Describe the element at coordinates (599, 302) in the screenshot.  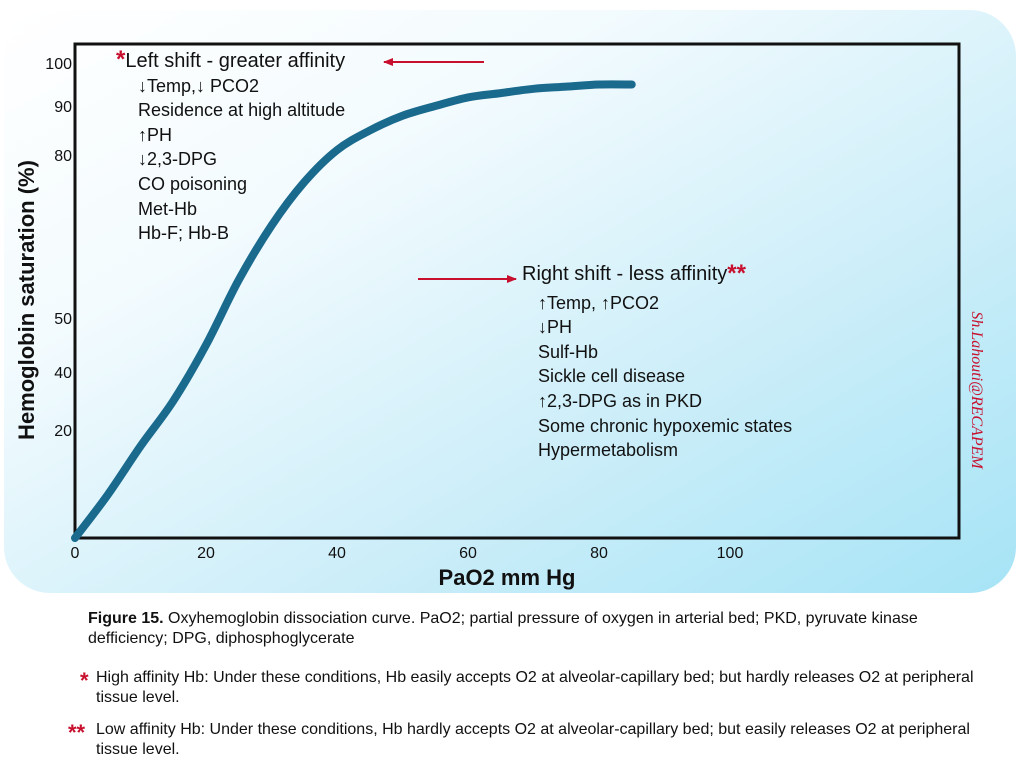
I see `right-shift-item: ↑Temp, ↑PCO2` at that location.